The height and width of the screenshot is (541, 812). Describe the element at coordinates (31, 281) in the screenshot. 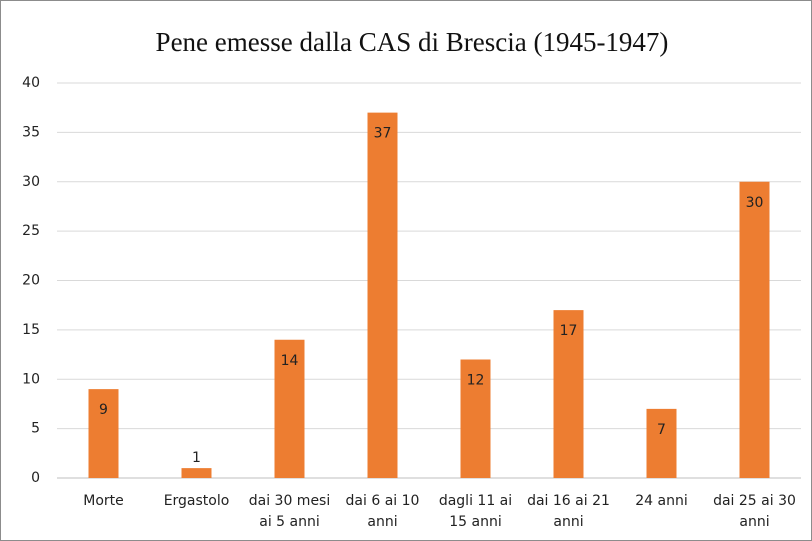

I see `y-tick-label: 20` at that location.